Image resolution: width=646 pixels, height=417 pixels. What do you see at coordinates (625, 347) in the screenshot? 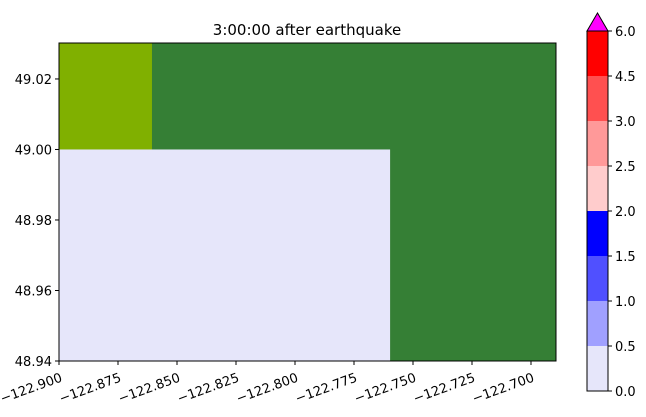
I see `colorbar-tick-label: 0.5` at bounding box center [625, 347].